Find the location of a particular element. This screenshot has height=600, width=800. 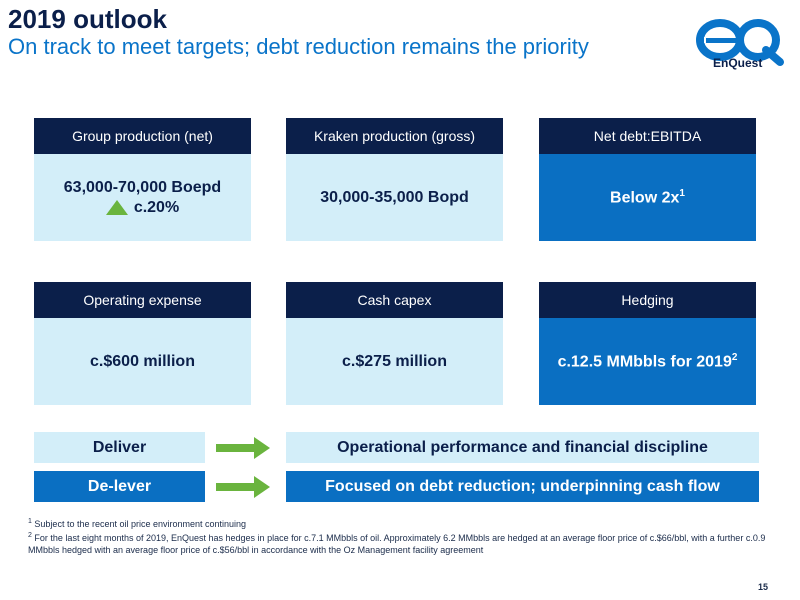

footnote-ref: 1 is located at coordinates (682, 193).